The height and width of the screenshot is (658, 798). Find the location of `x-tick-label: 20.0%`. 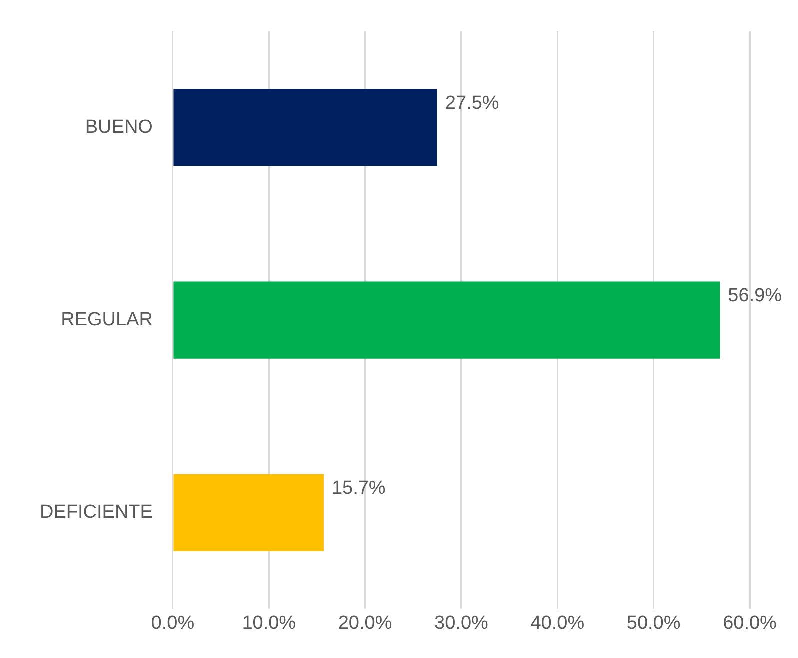

x-tick-label: 20.0% is located at coordinates (365, 623).